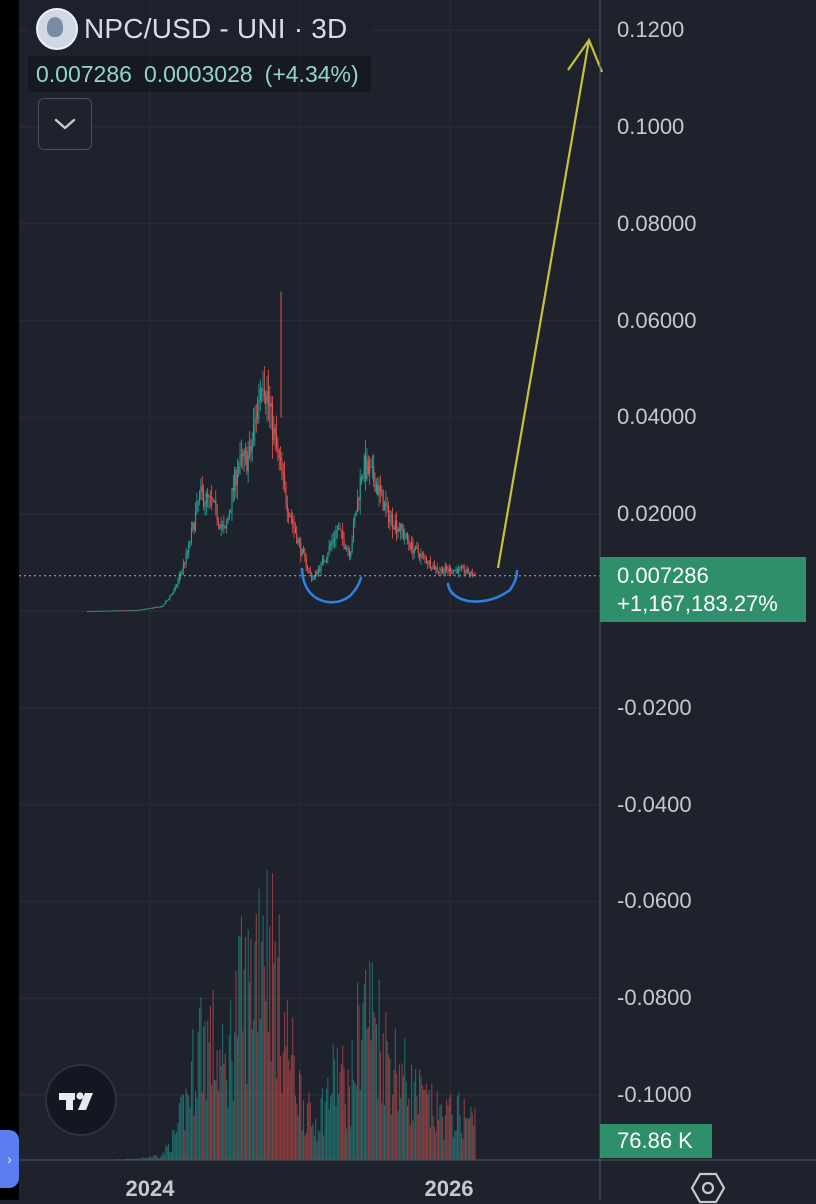 The width and height of the screenshot is (816, 1204). Describe the element at coordinates (657, 514) in the screenshot. I see `price-tick-label: 0.02000` at that location.